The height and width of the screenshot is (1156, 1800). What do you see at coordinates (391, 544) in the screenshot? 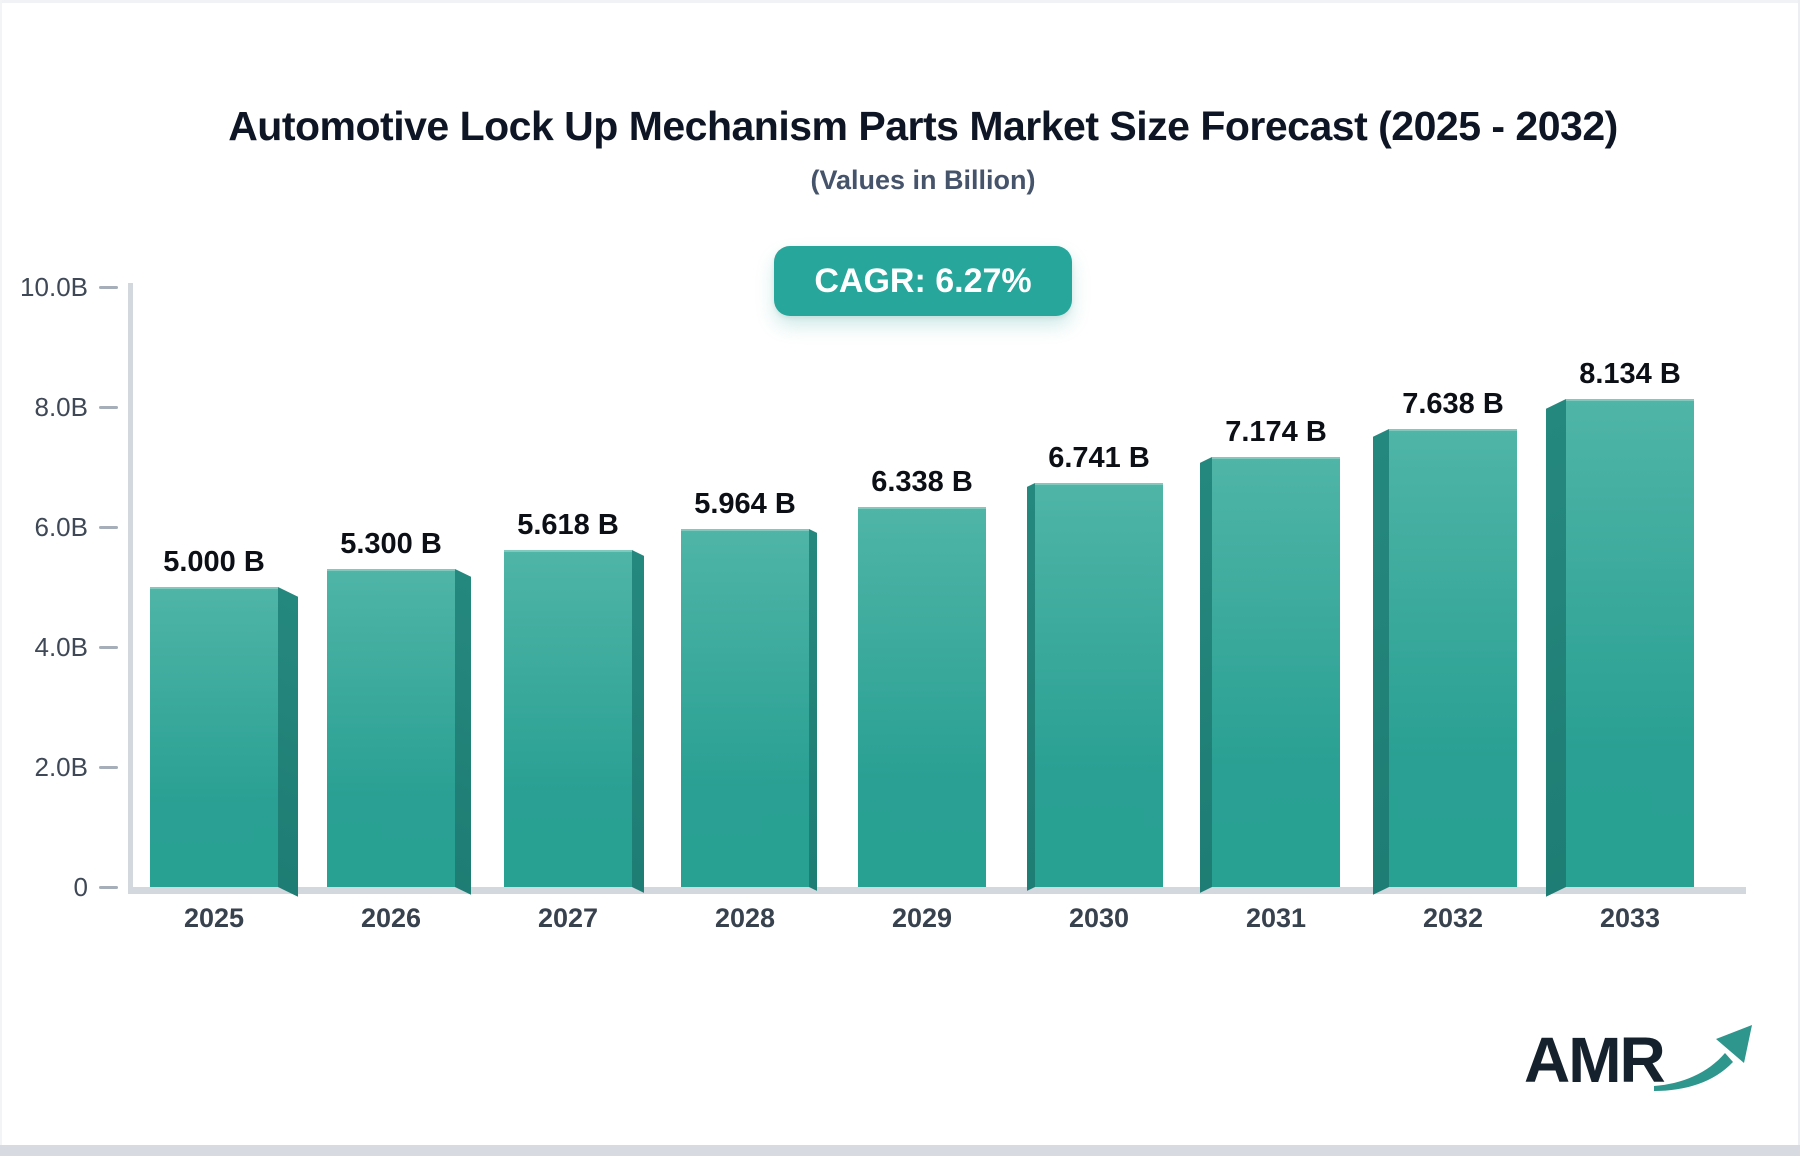
I see `bar-value-label: 5.300 B` at bounding box center [391, 544].